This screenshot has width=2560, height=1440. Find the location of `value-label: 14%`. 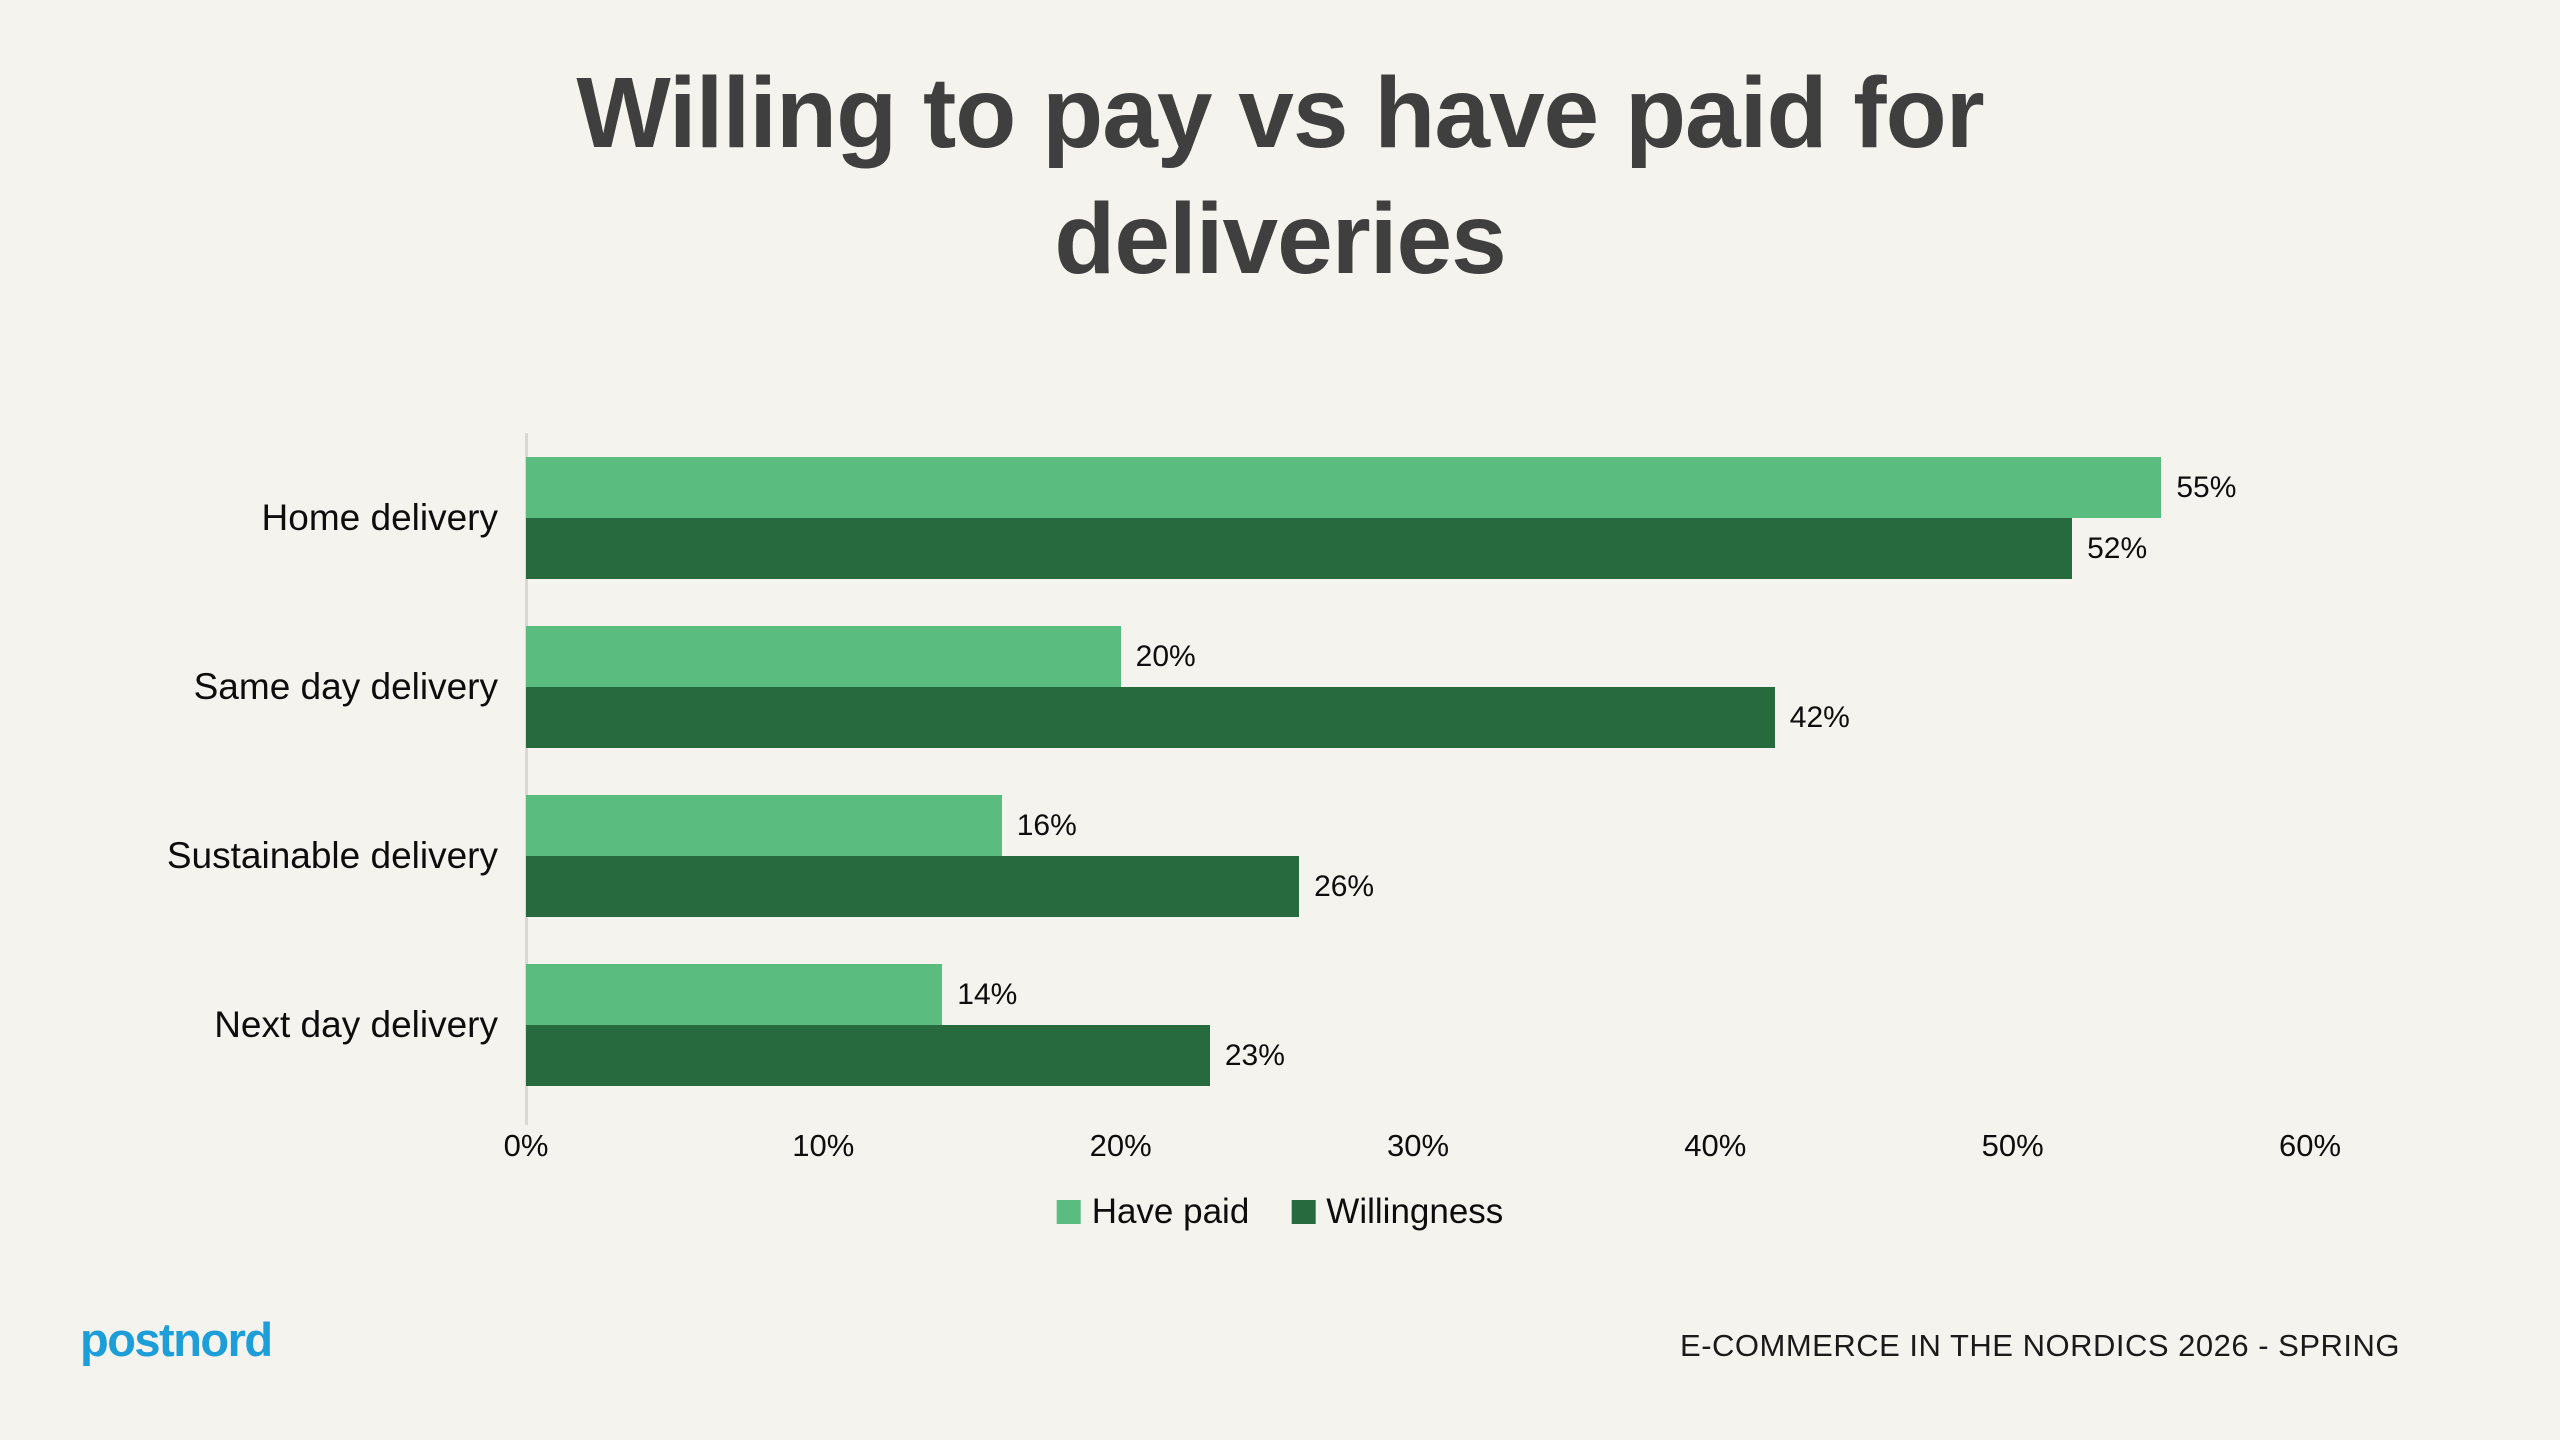

value-label: 14% is located at coordinates (987, 994).